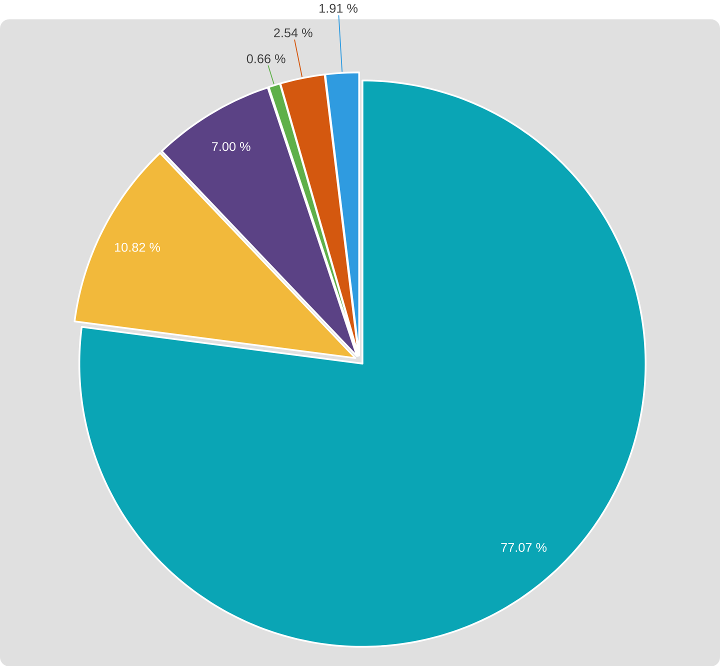 The height and width of the screenshot is (666, 720). What do you see at coordinates (293, 33) in the screenshot?
I see `data-label: 2.54 %` at bounding box center [293, 33].